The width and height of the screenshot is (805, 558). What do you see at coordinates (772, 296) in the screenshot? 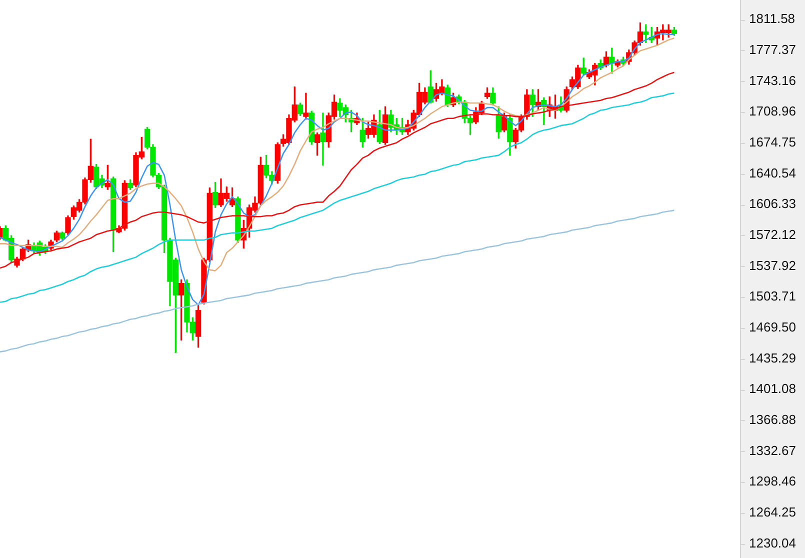
I see `y-tick-label: 1503.71` at bounding box center [772, 296].